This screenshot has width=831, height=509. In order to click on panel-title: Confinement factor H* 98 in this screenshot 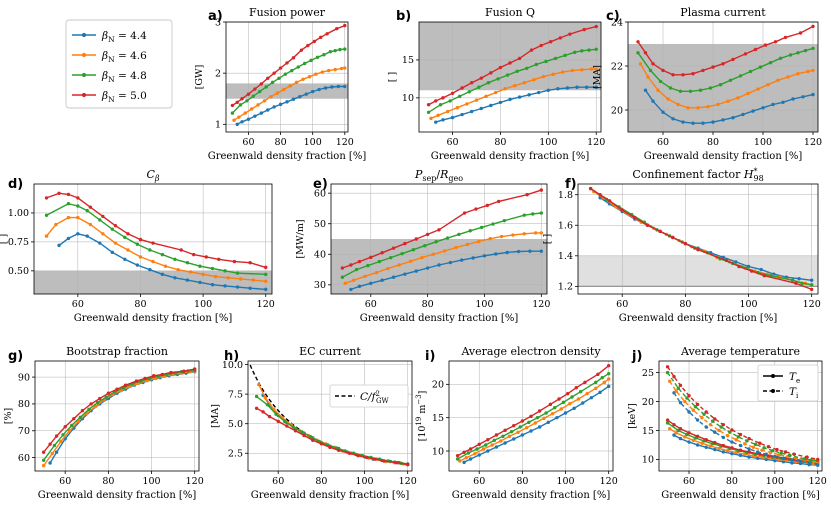, I will do `click(697, 175)`.